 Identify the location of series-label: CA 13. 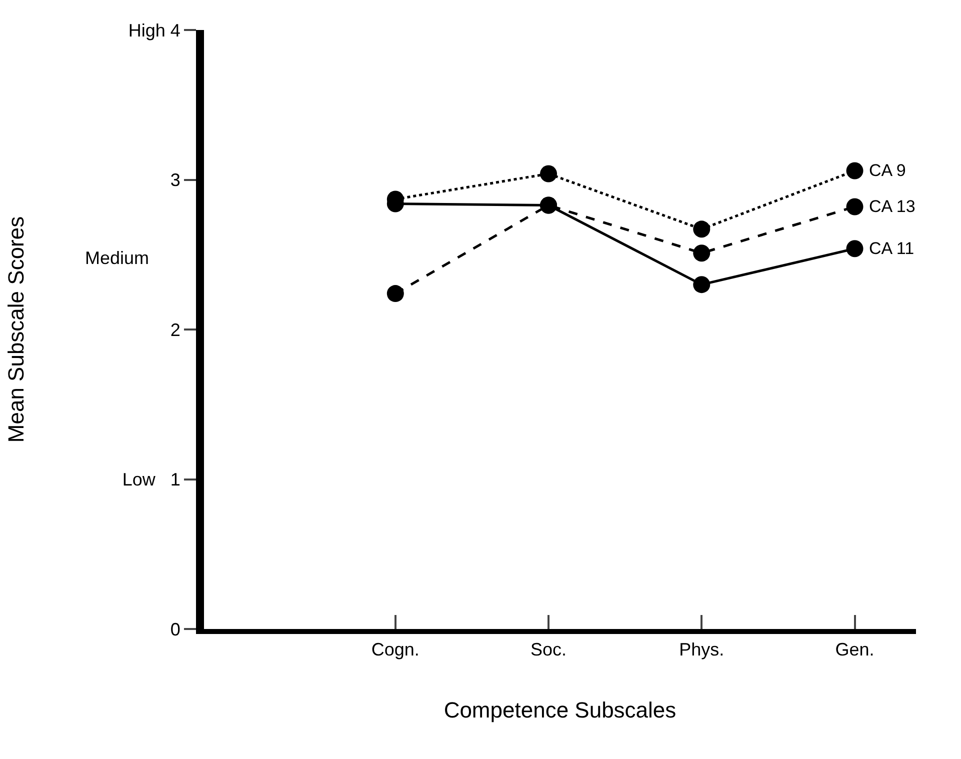
(892, 206).